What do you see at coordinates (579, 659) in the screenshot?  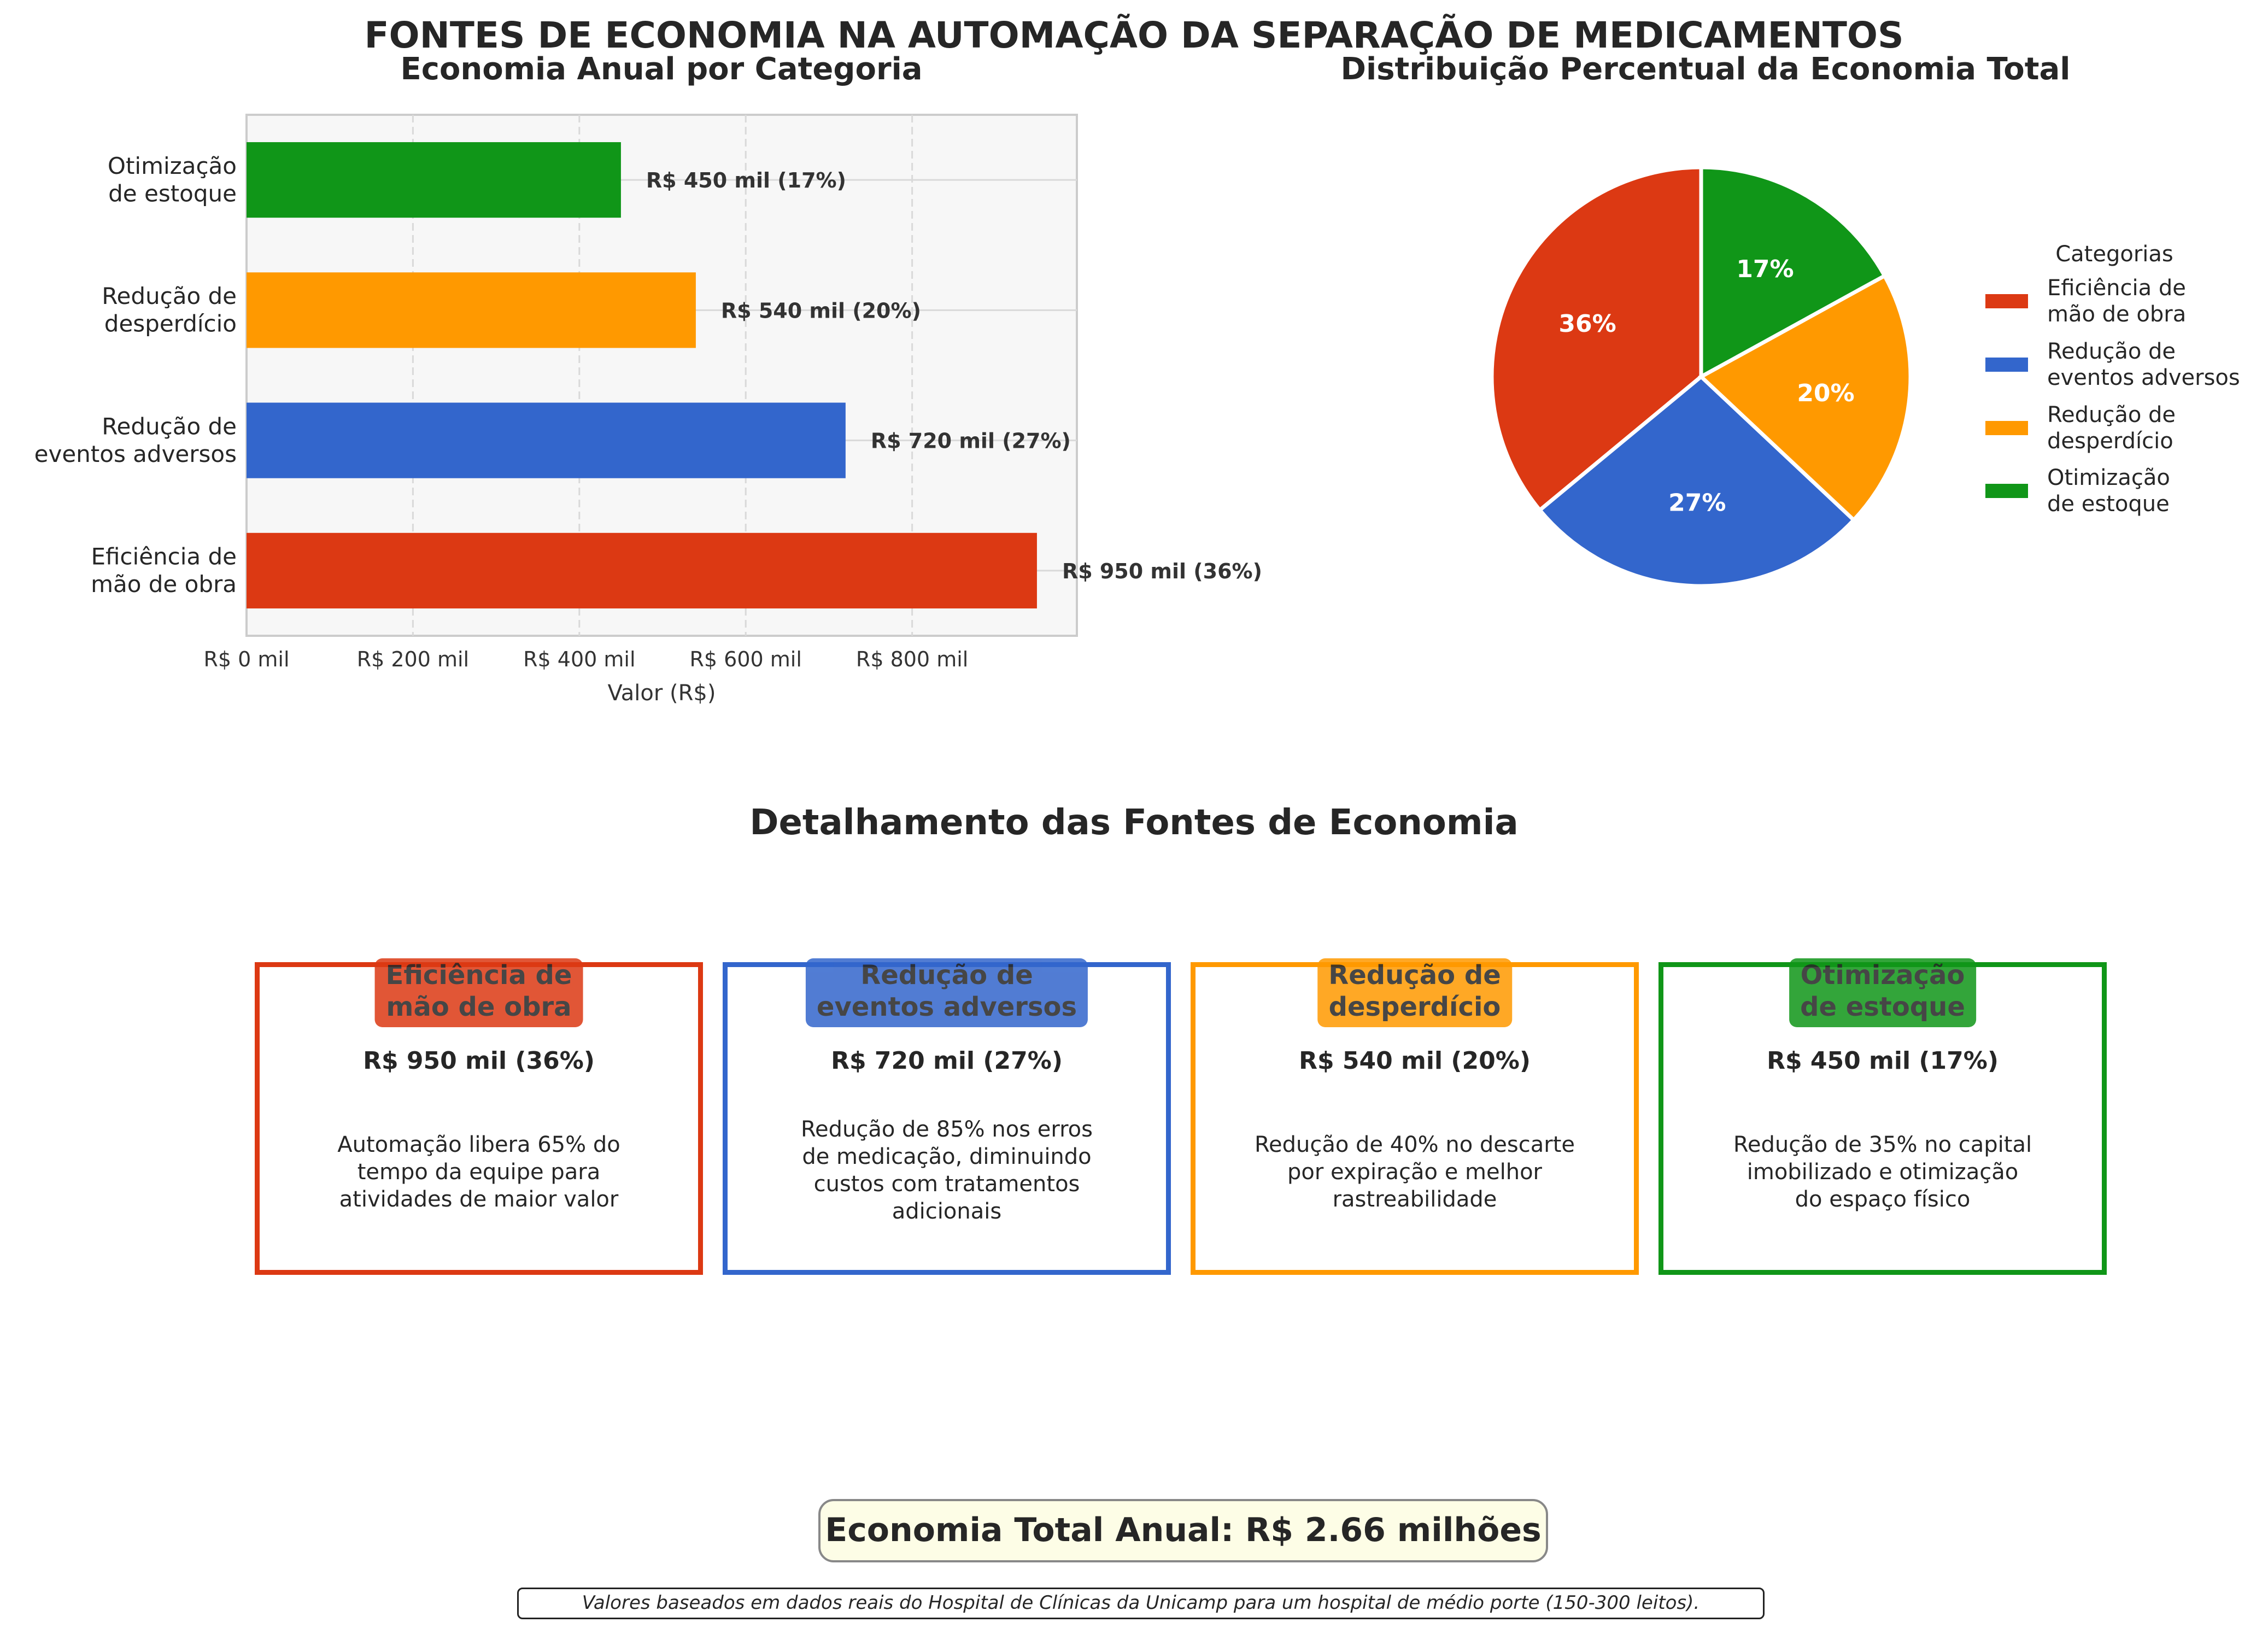 I see `x-tick-label: R$ 400 mil` at bounding box center [579, 659].